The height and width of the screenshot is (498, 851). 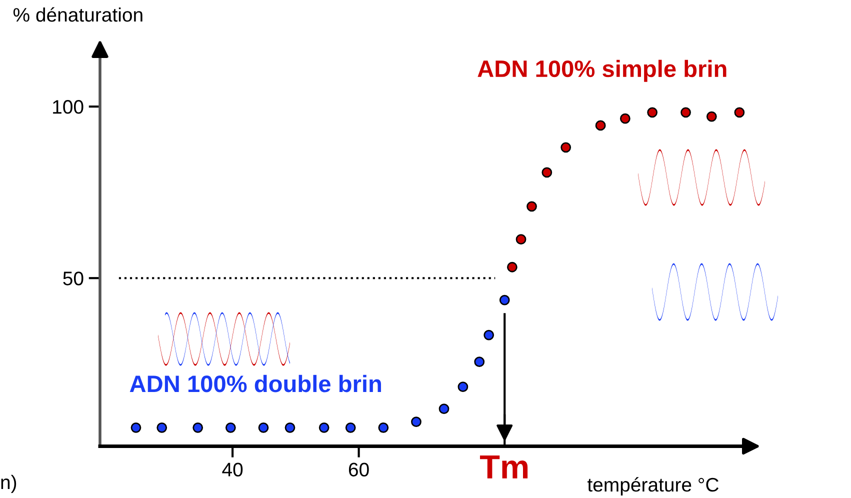 I want to click on ref-line-label: Tm, so click(x=504, y=466).